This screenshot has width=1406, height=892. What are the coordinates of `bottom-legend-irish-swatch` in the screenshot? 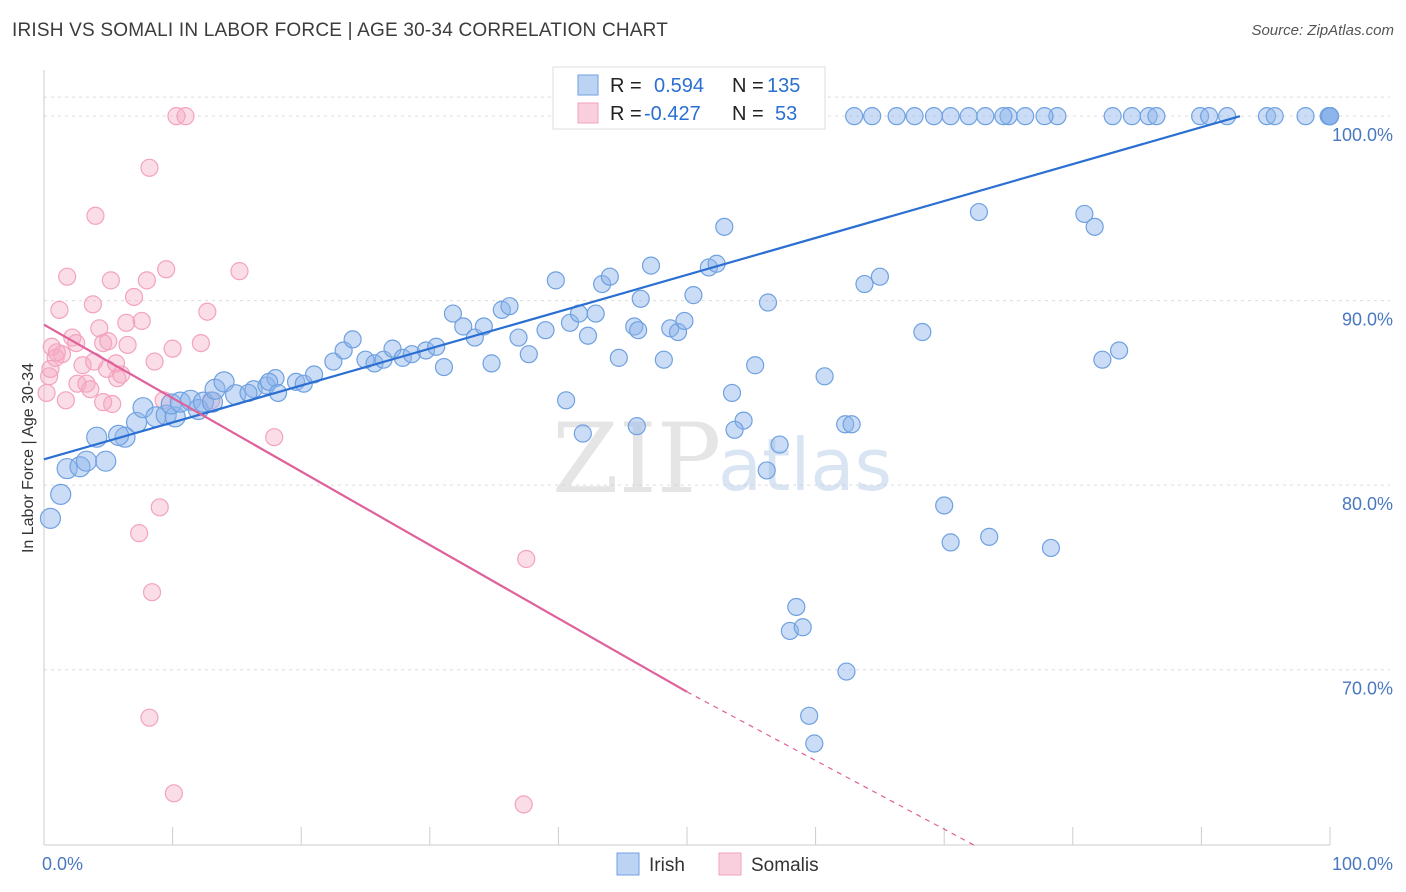 It's located at (628, 864).